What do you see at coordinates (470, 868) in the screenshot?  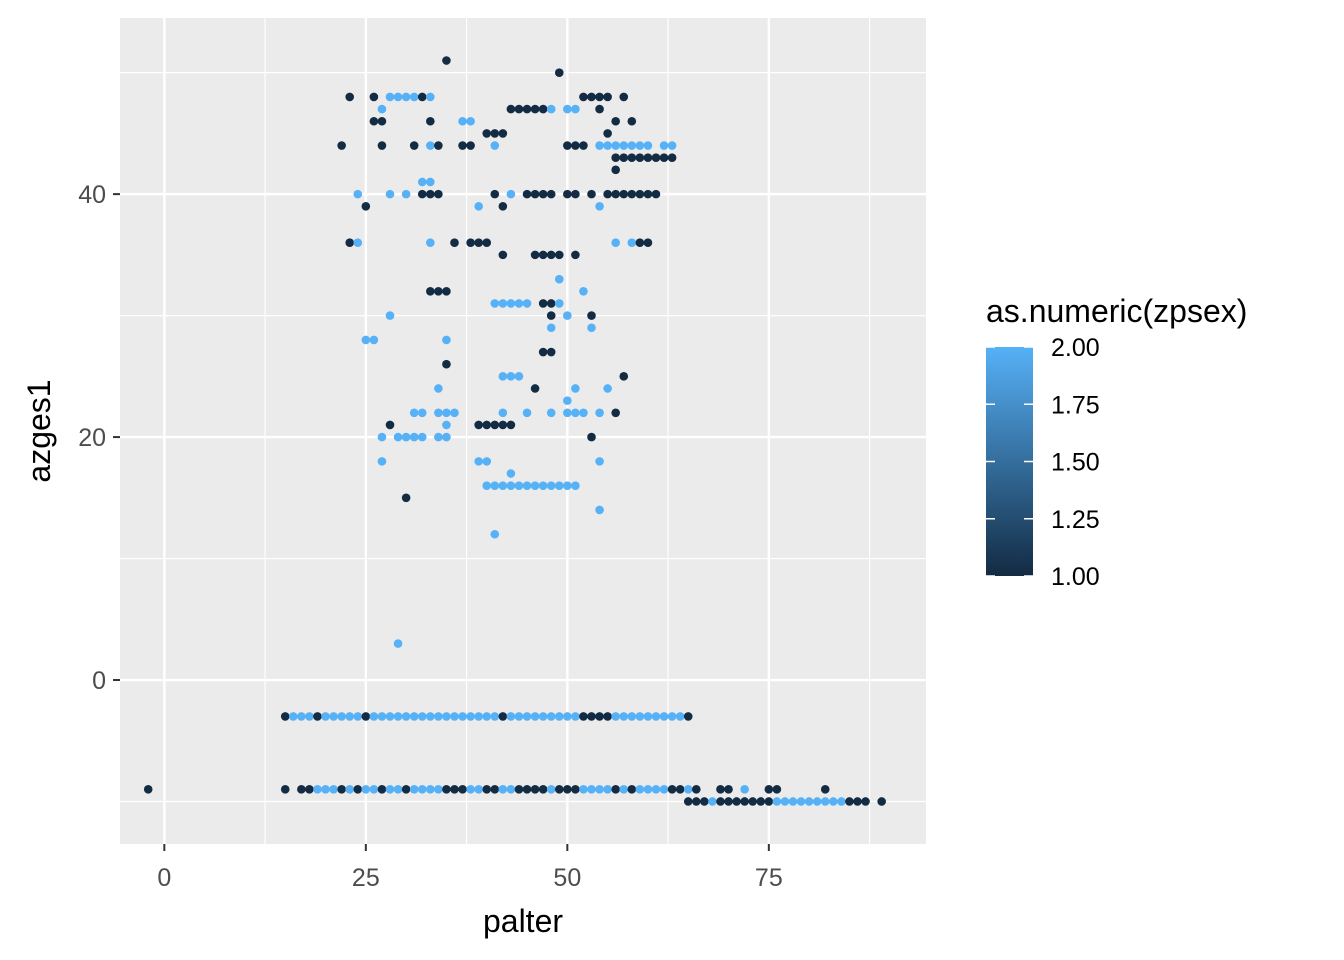 I see `x-axis-ticks: 0 25 50 75` at bounding box center [470, 868].